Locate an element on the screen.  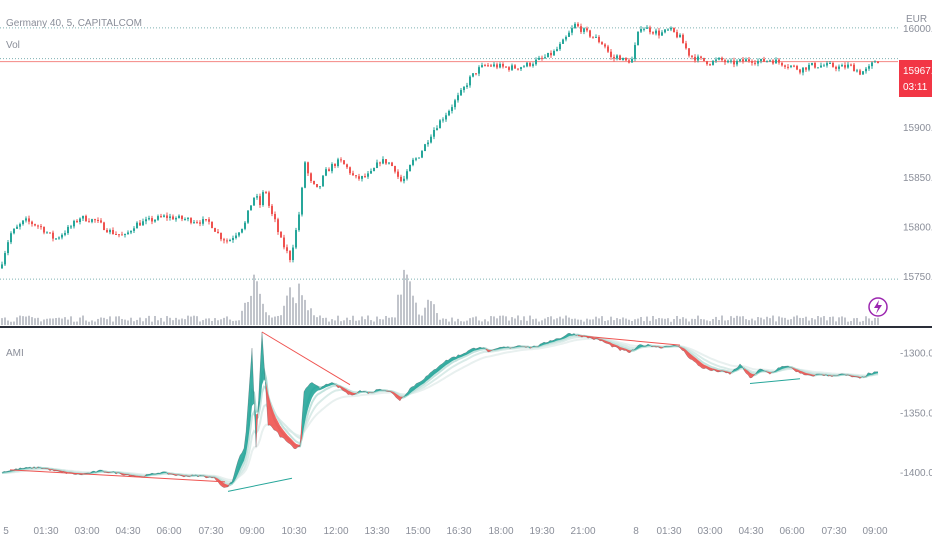
time-tick-label: 5 is located at coordinates (6, 531).